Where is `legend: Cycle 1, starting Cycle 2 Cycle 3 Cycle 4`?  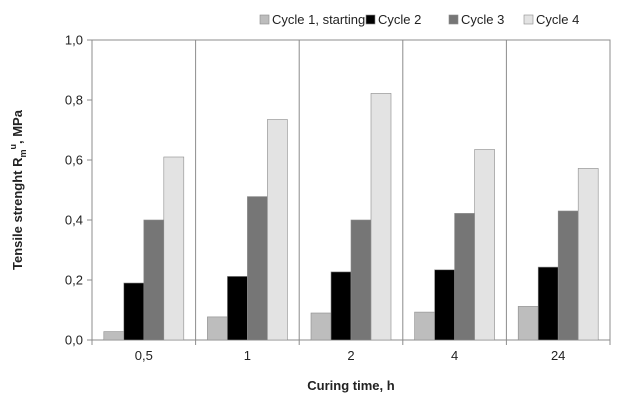 legend: Cycle 1, starting Cycle 2 Cycle 3 Cycle 4 is located at coordinates (419, 19).